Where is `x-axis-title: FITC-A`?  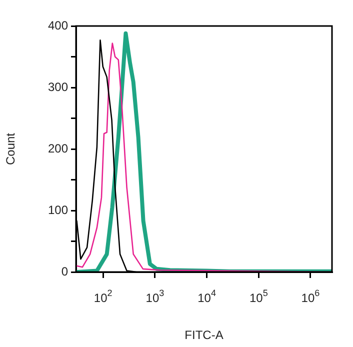 x-axis-title: FITC-A is located at coordinates (204, 335).